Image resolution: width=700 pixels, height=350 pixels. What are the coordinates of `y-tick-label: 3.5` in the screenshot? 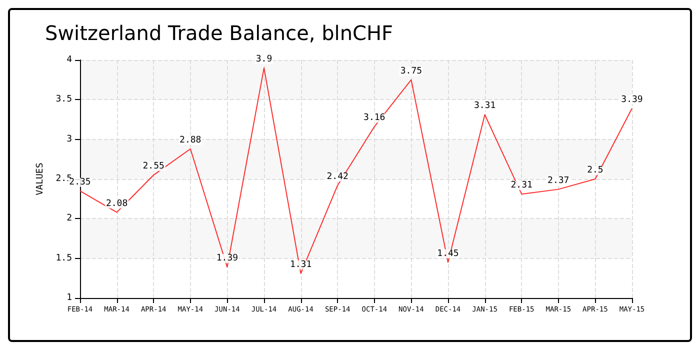 It's located at (64, 99).